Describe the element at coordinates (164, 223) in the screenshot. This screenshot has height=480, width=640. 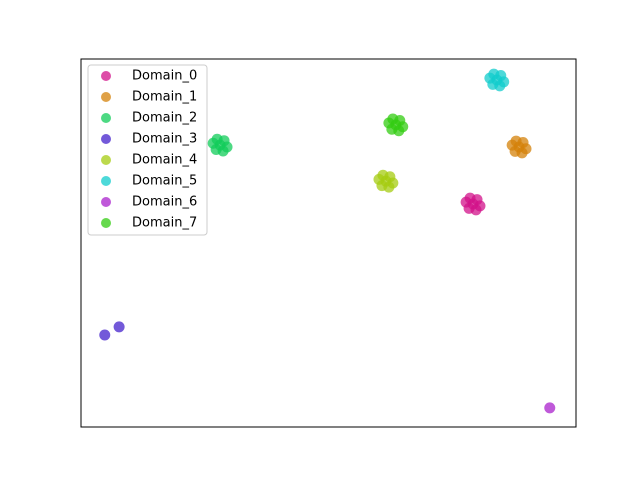
I see `legend-label: Domain_7` at that location.